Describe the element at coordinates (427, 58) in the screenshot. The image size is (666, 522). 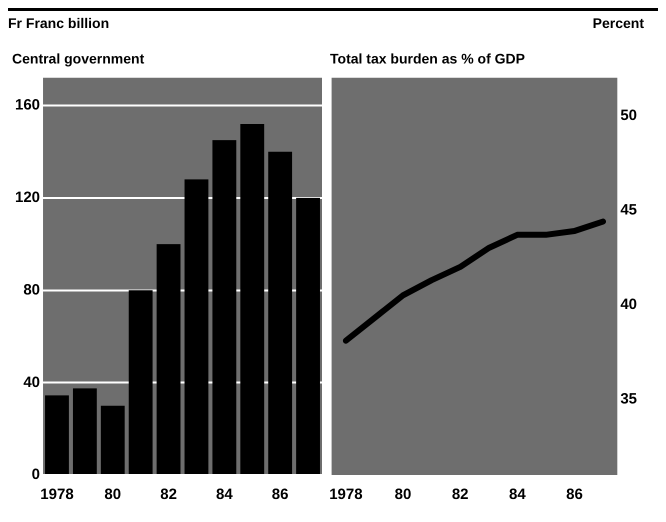
I see `chart-title: Total tax burden as % of GDP` at that location.